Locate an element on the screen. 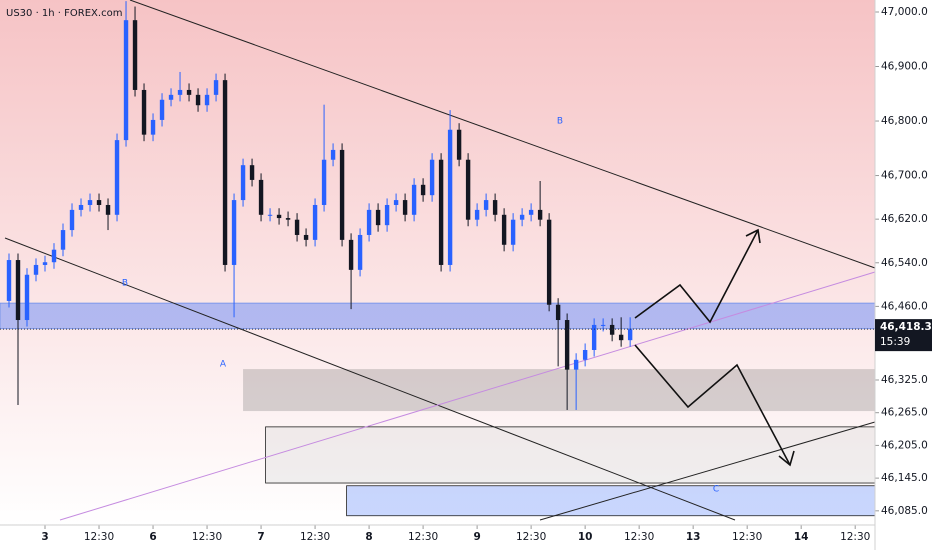 The width and height of the screenshot is (932, 550). annotation: C is located at coordinates (716, 490).